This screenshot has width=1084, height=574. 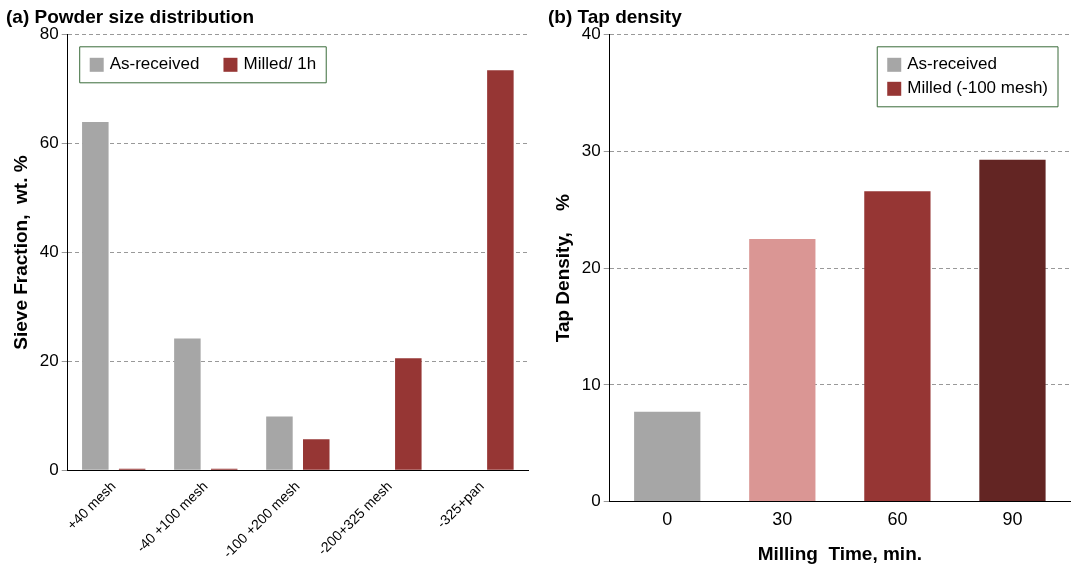 I want to click on y-tick-label: 80, so click(x=49, y=34).